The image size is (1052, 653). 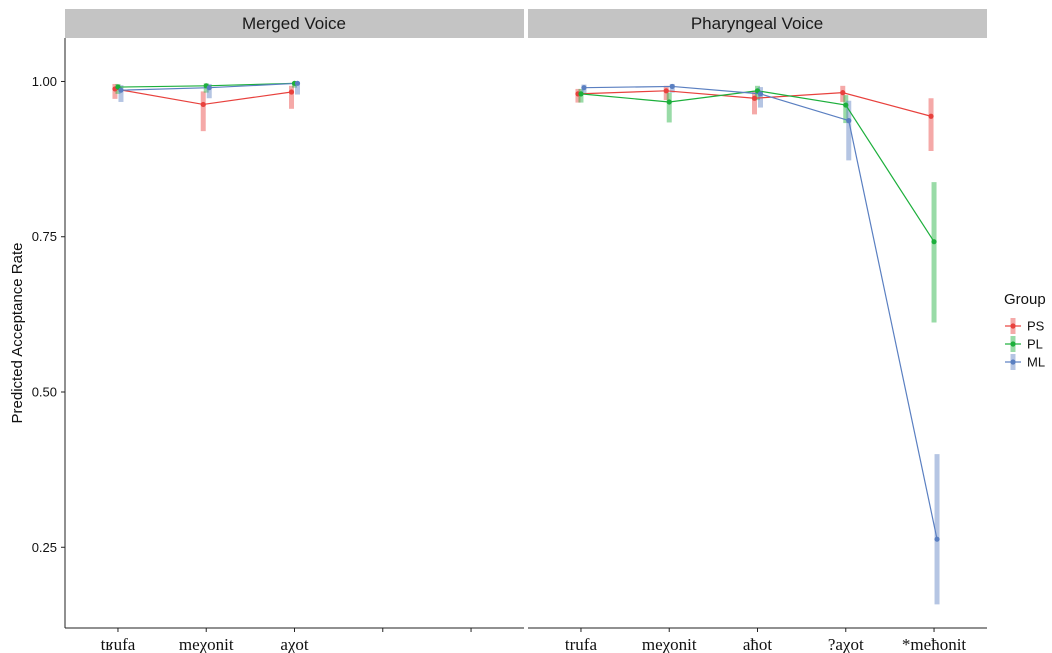 What do you see at coordinates (1036, 362) in the screenshot?
I see `legend-label: ML` at bounding box center [1036, 362].